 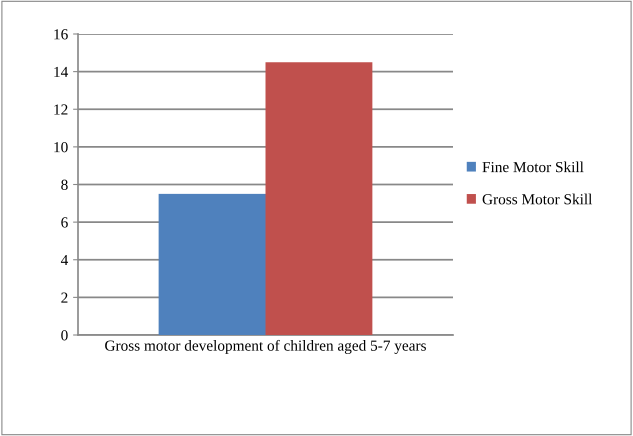 What do you see at coordinates (533, 166) in the screenshot?
I see `legend-label: Fine Motor Skill` at bounding box center [533, 166].